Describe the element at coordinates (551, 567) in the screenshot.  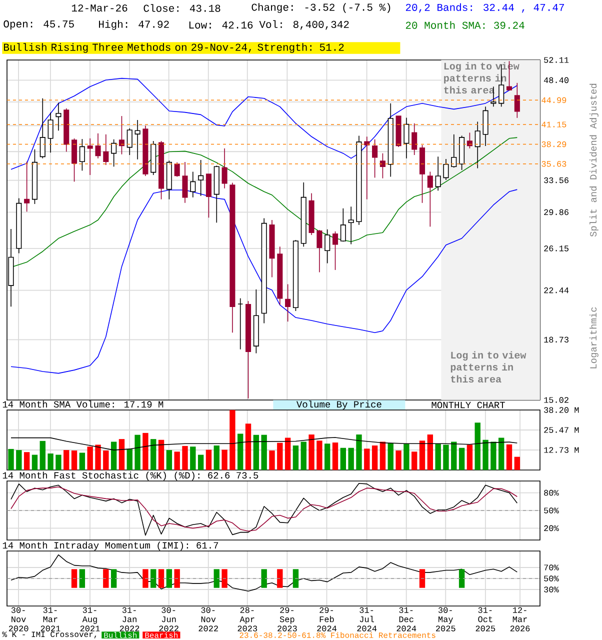
I see `y-tick-label: 70%` at that location.